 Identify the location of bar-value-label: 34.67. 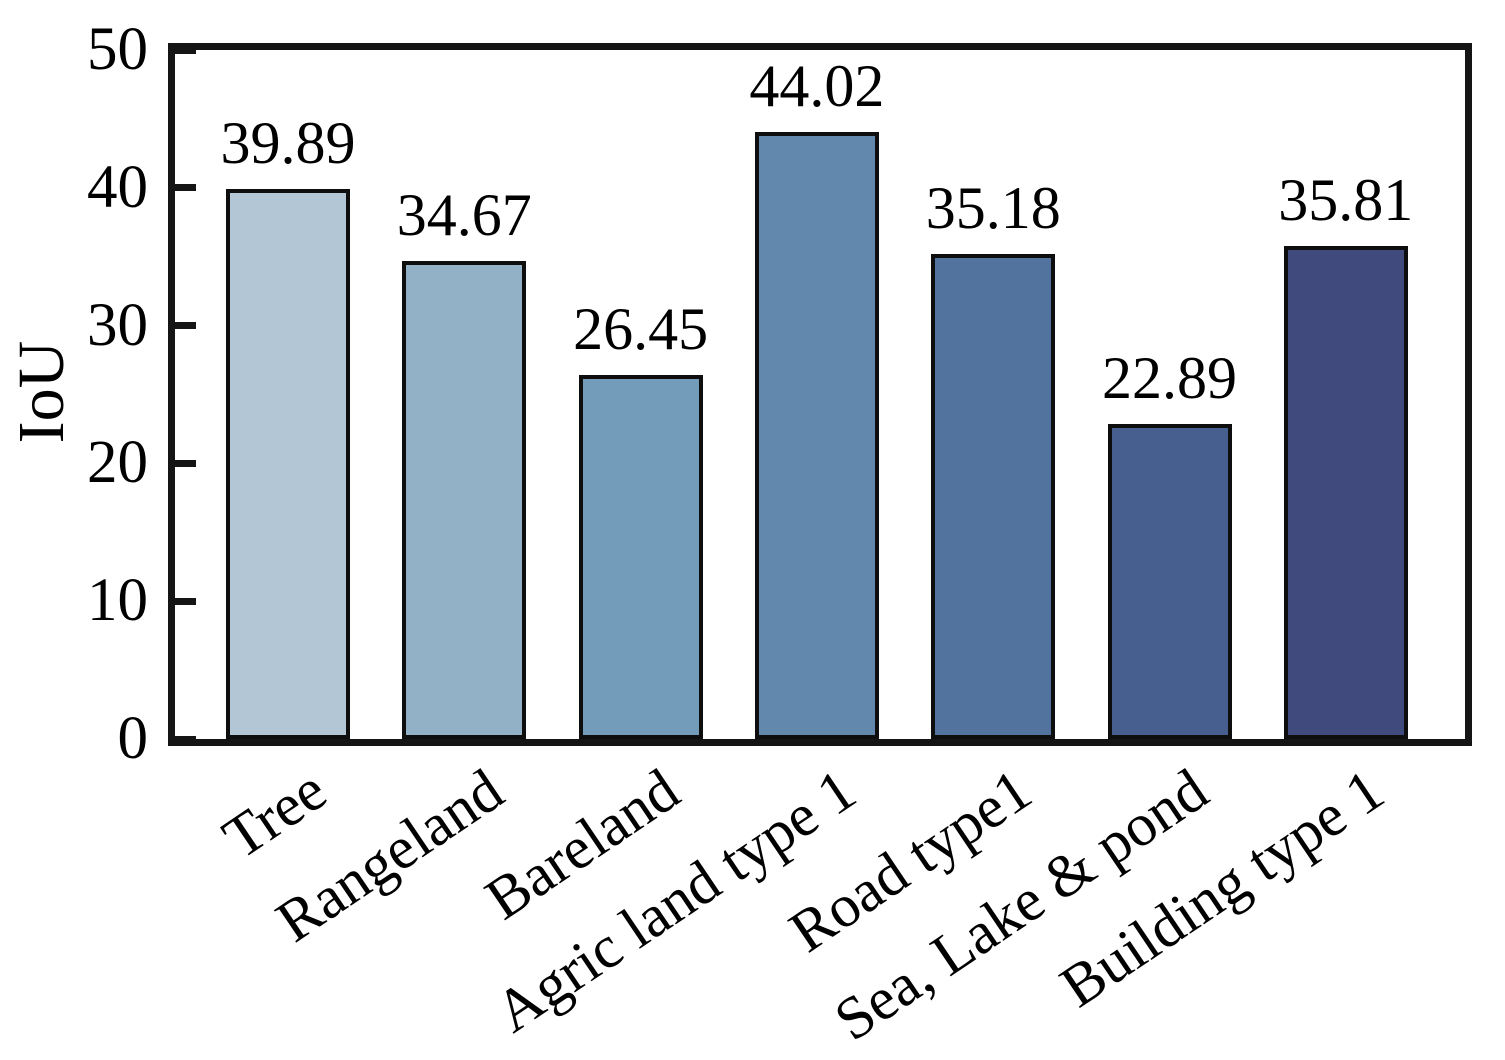
(464, 215).